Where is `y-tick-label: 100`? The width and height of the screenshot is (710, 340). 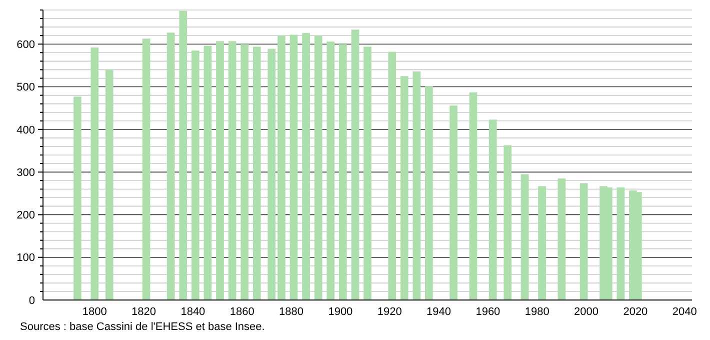
y-tick-label: 100 is located at coordinates (25, 258).